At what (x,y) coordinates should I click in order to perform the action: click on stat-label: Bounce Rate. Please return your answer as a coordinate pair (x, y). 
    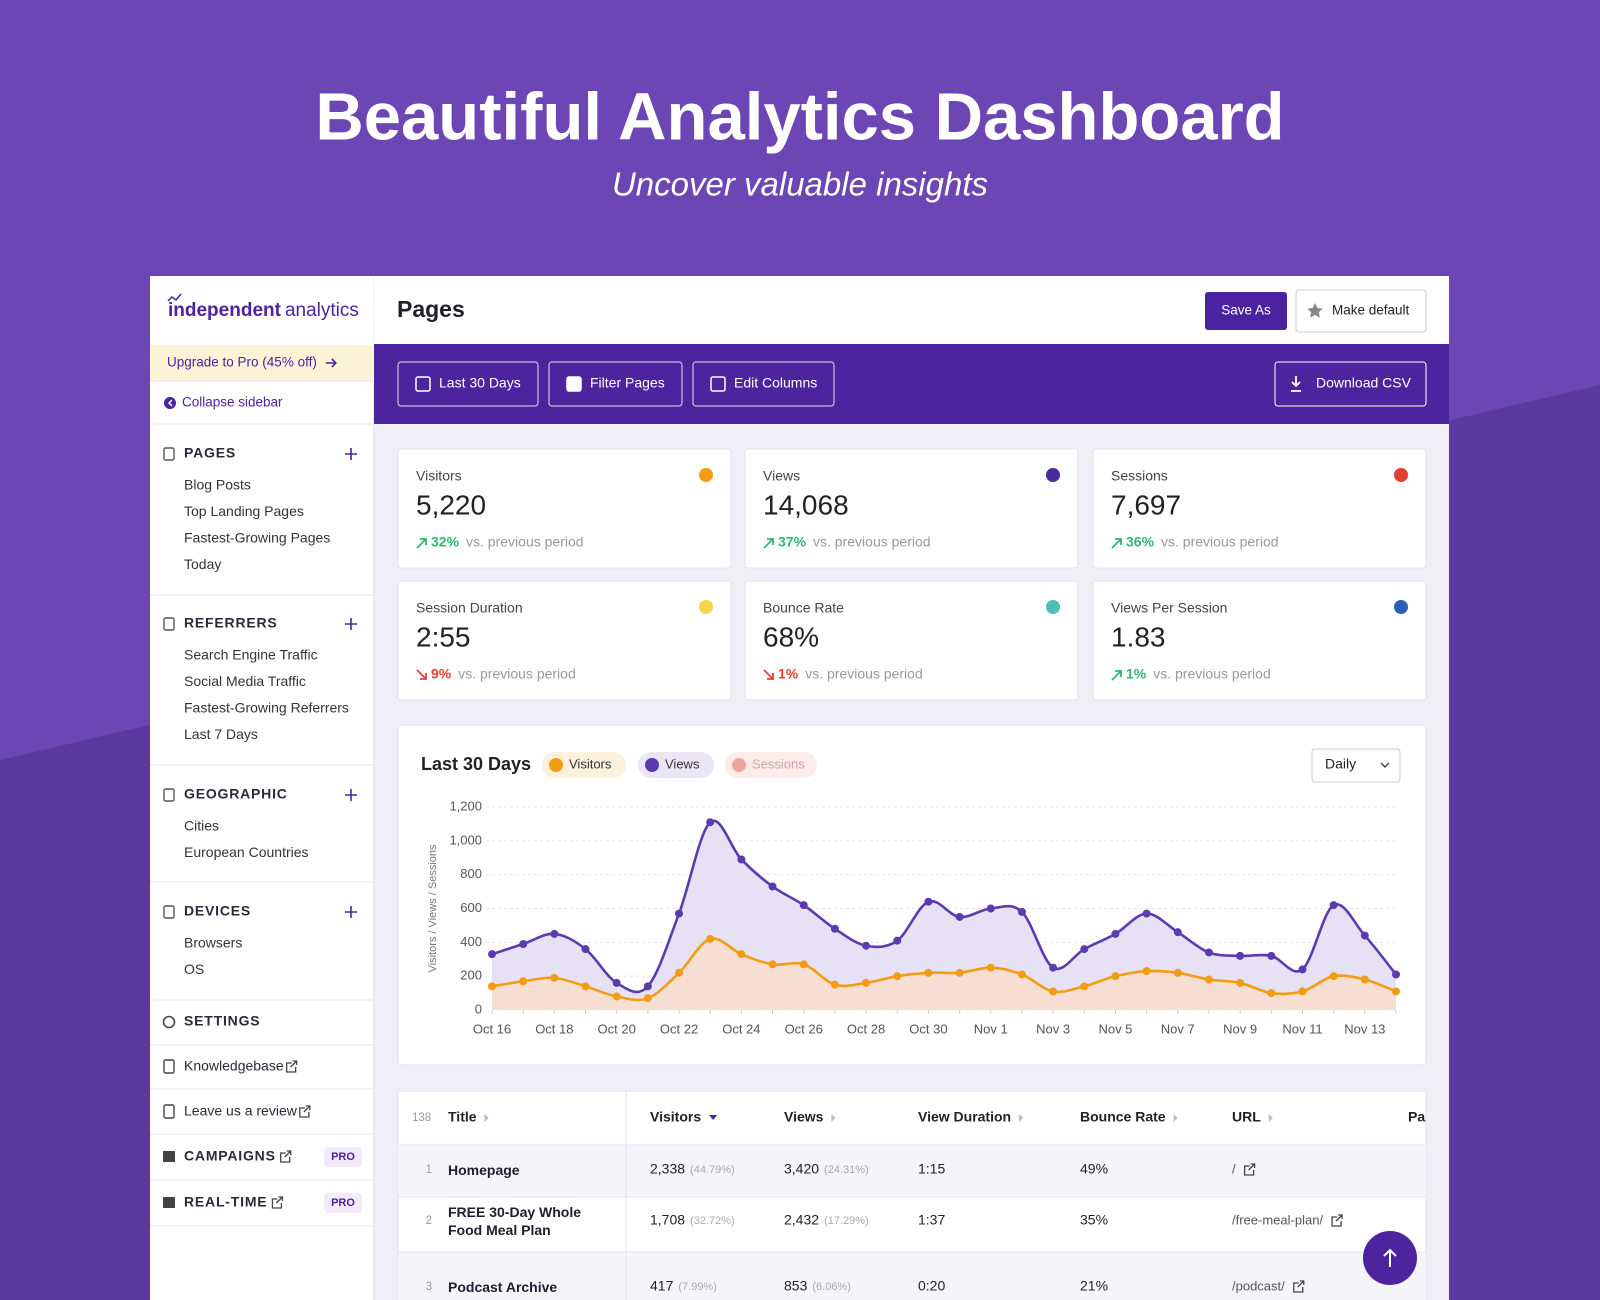
    Looking at the image, I should click on (803, 608).